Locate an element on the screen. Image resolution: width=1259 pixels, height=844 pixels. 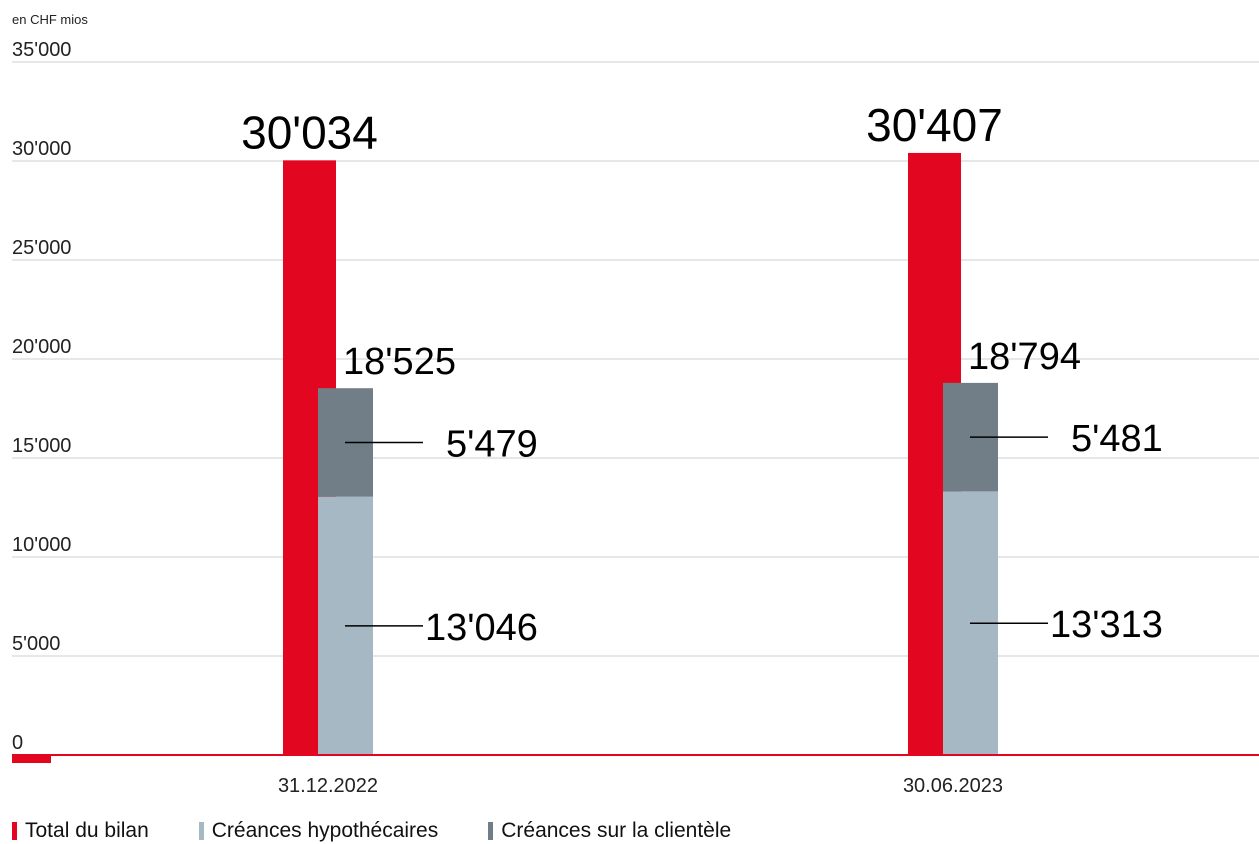
y-tick-label-35'000: 35'000 is located at coordinates (41, 50).